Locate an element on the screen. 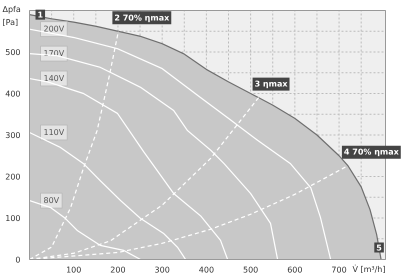 The height and width of the screenshot is (276, 405). x-axis-title: V̇ [m³/h] is located at coordinates (369, 269).